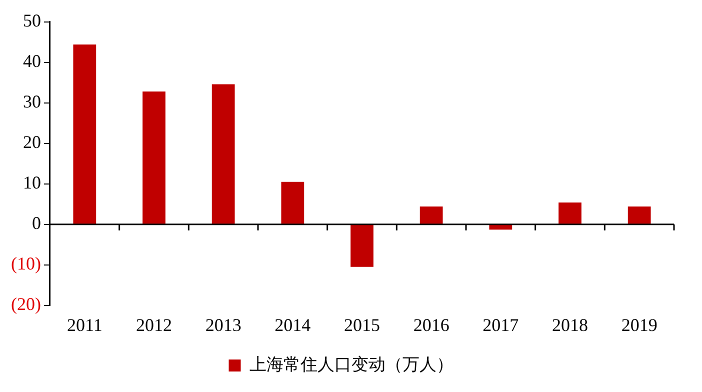 This screenshot has height=392, width=702. I want to click on x-tick-label: 2011, so click(84, 324).